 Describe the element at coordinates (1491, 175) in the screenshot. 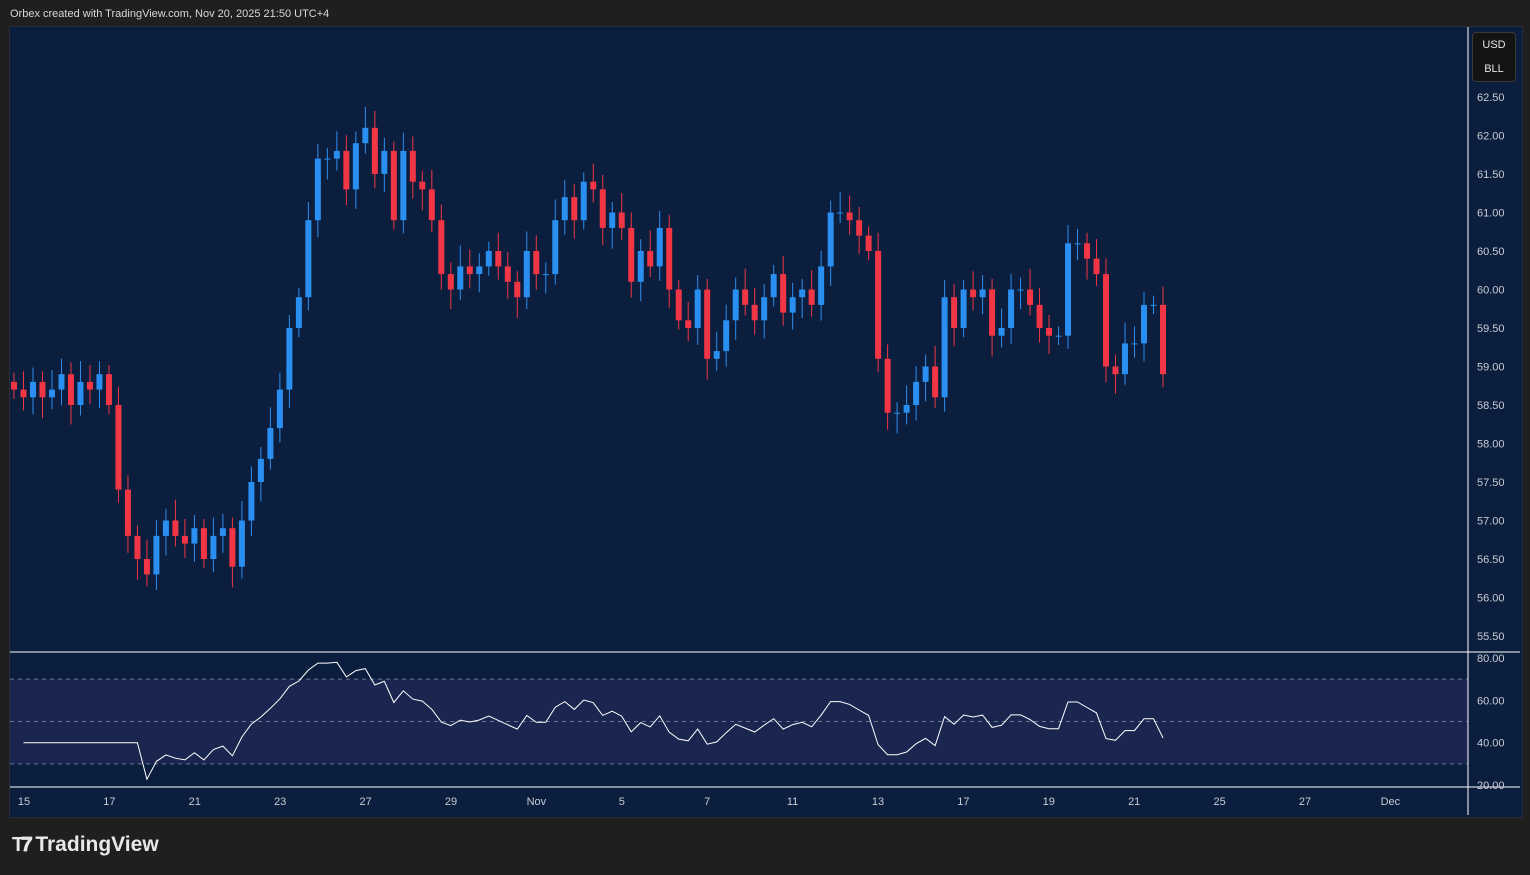

I see `price-tick: 61.50` at that location.